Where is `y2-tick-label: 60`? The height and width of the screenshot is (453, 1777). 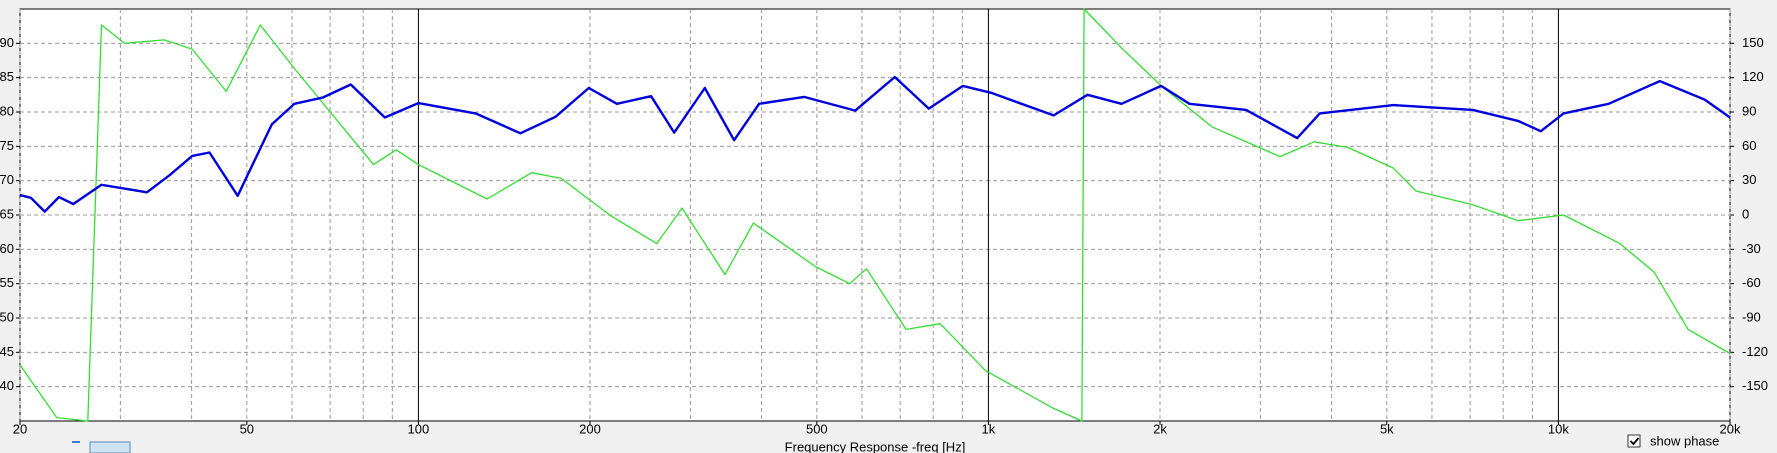
y2-tick-label: 60 is located at coordinates (1749, 145).